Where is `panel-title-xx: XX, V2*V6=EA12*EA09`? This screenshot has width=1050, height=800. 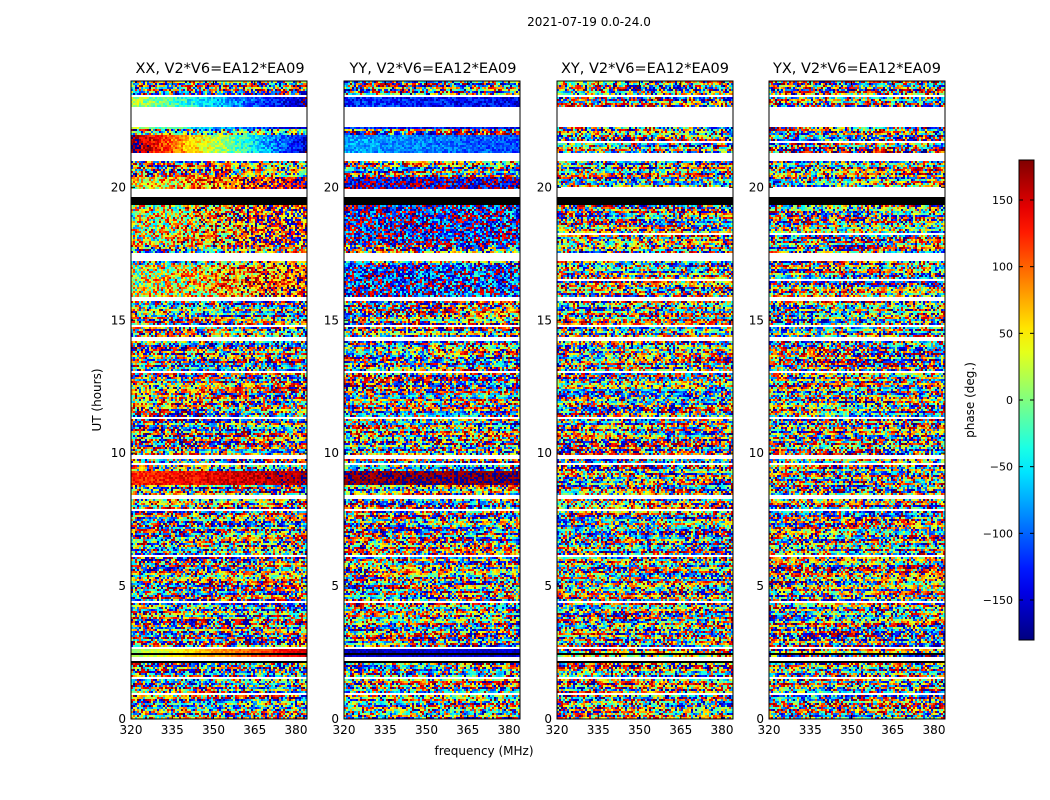
panel-title-xx: XX, V2*V6=EA12*EA09 is located at coordinates (219, 69).